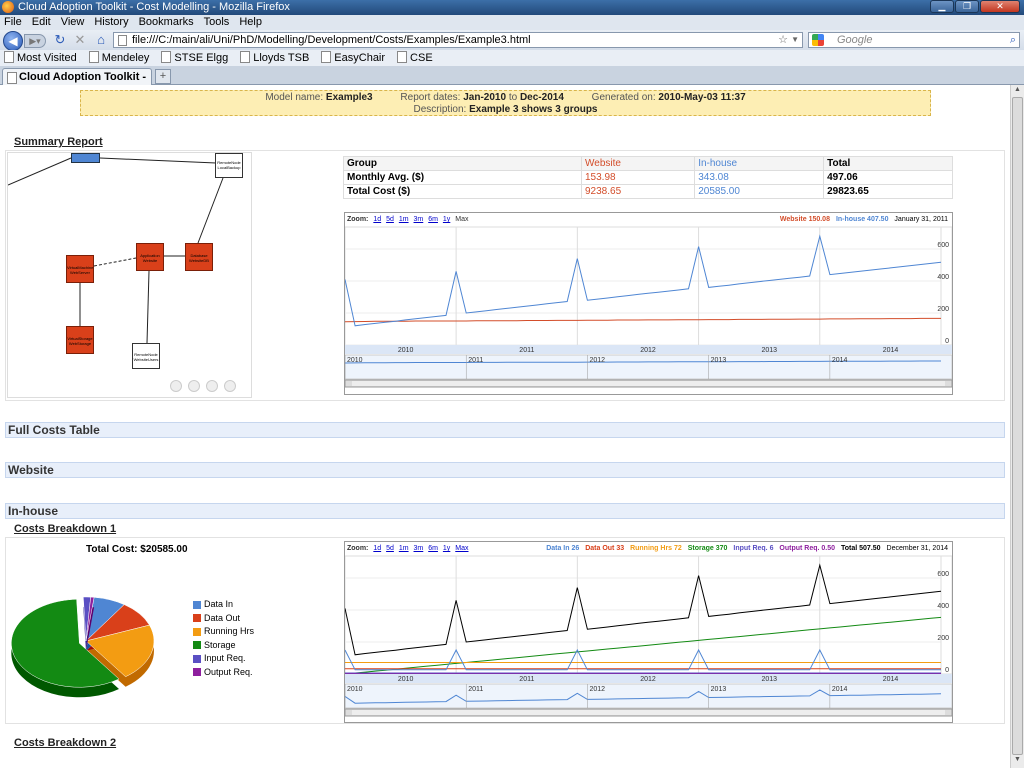  Describe the element at coordinates (13, 41) in the screenshot. I see `back-button: ◀` at that location.